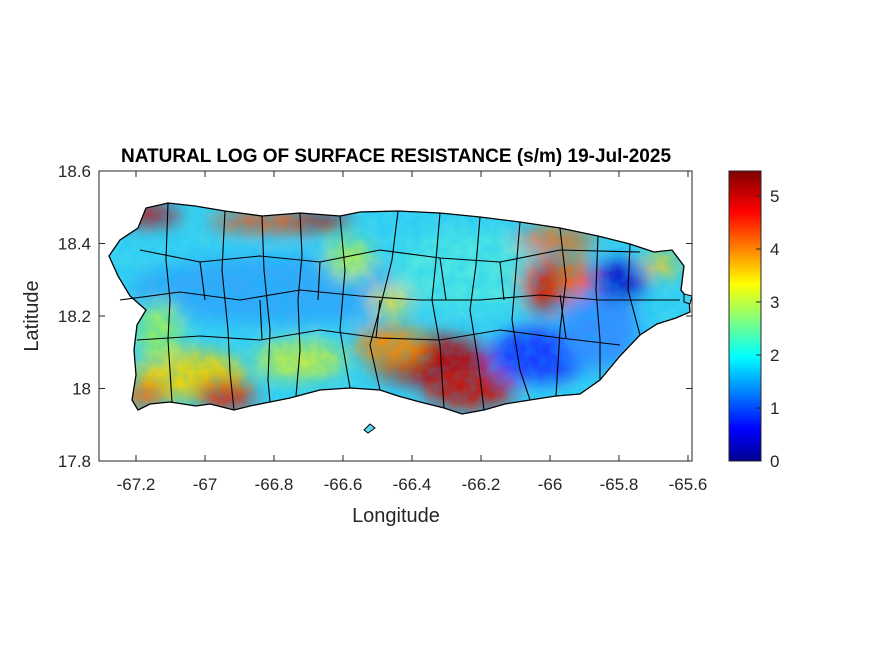 This screenshot has width=875, height=656. What do you see at coordinates (205, 484) in the screenshot?
I see `x-tick-label: -67` at bounding box center [205, 484].